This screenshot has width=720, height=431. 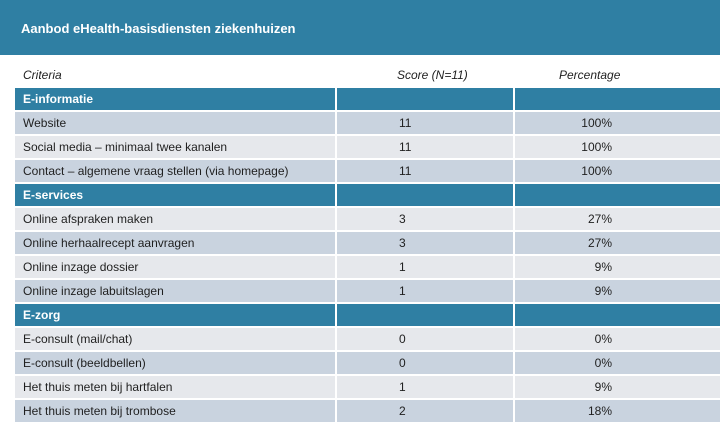 What do you see at coordinates (175, 267) in the screenshot?
I see `cell-criteria: Online inzage dossier` at bounding box center [175, 267].